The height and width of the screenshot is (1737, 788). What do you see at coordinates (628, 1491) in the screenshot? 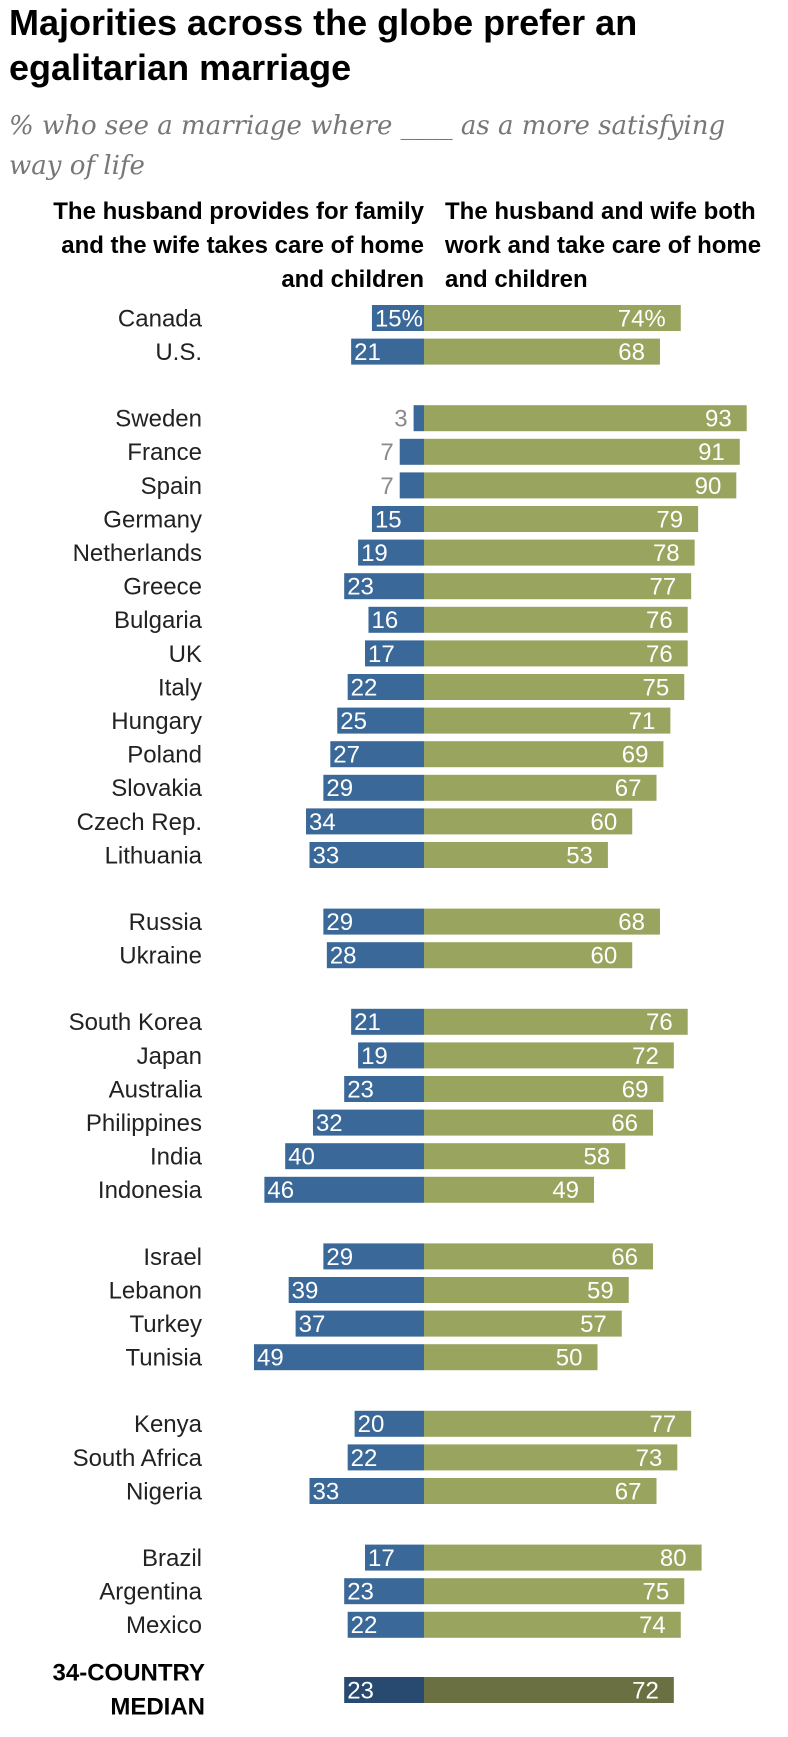
I see `value-label-egalitarian-30: 67` at bounding box center [628, 1491].